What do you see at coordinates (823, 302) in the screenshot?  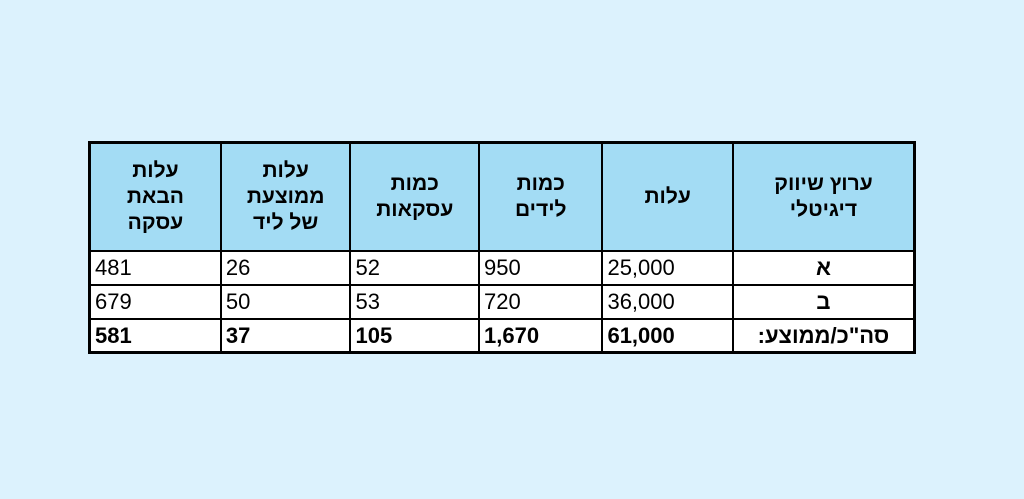 I see `row-label: ב` at bounding box center [823, 302].